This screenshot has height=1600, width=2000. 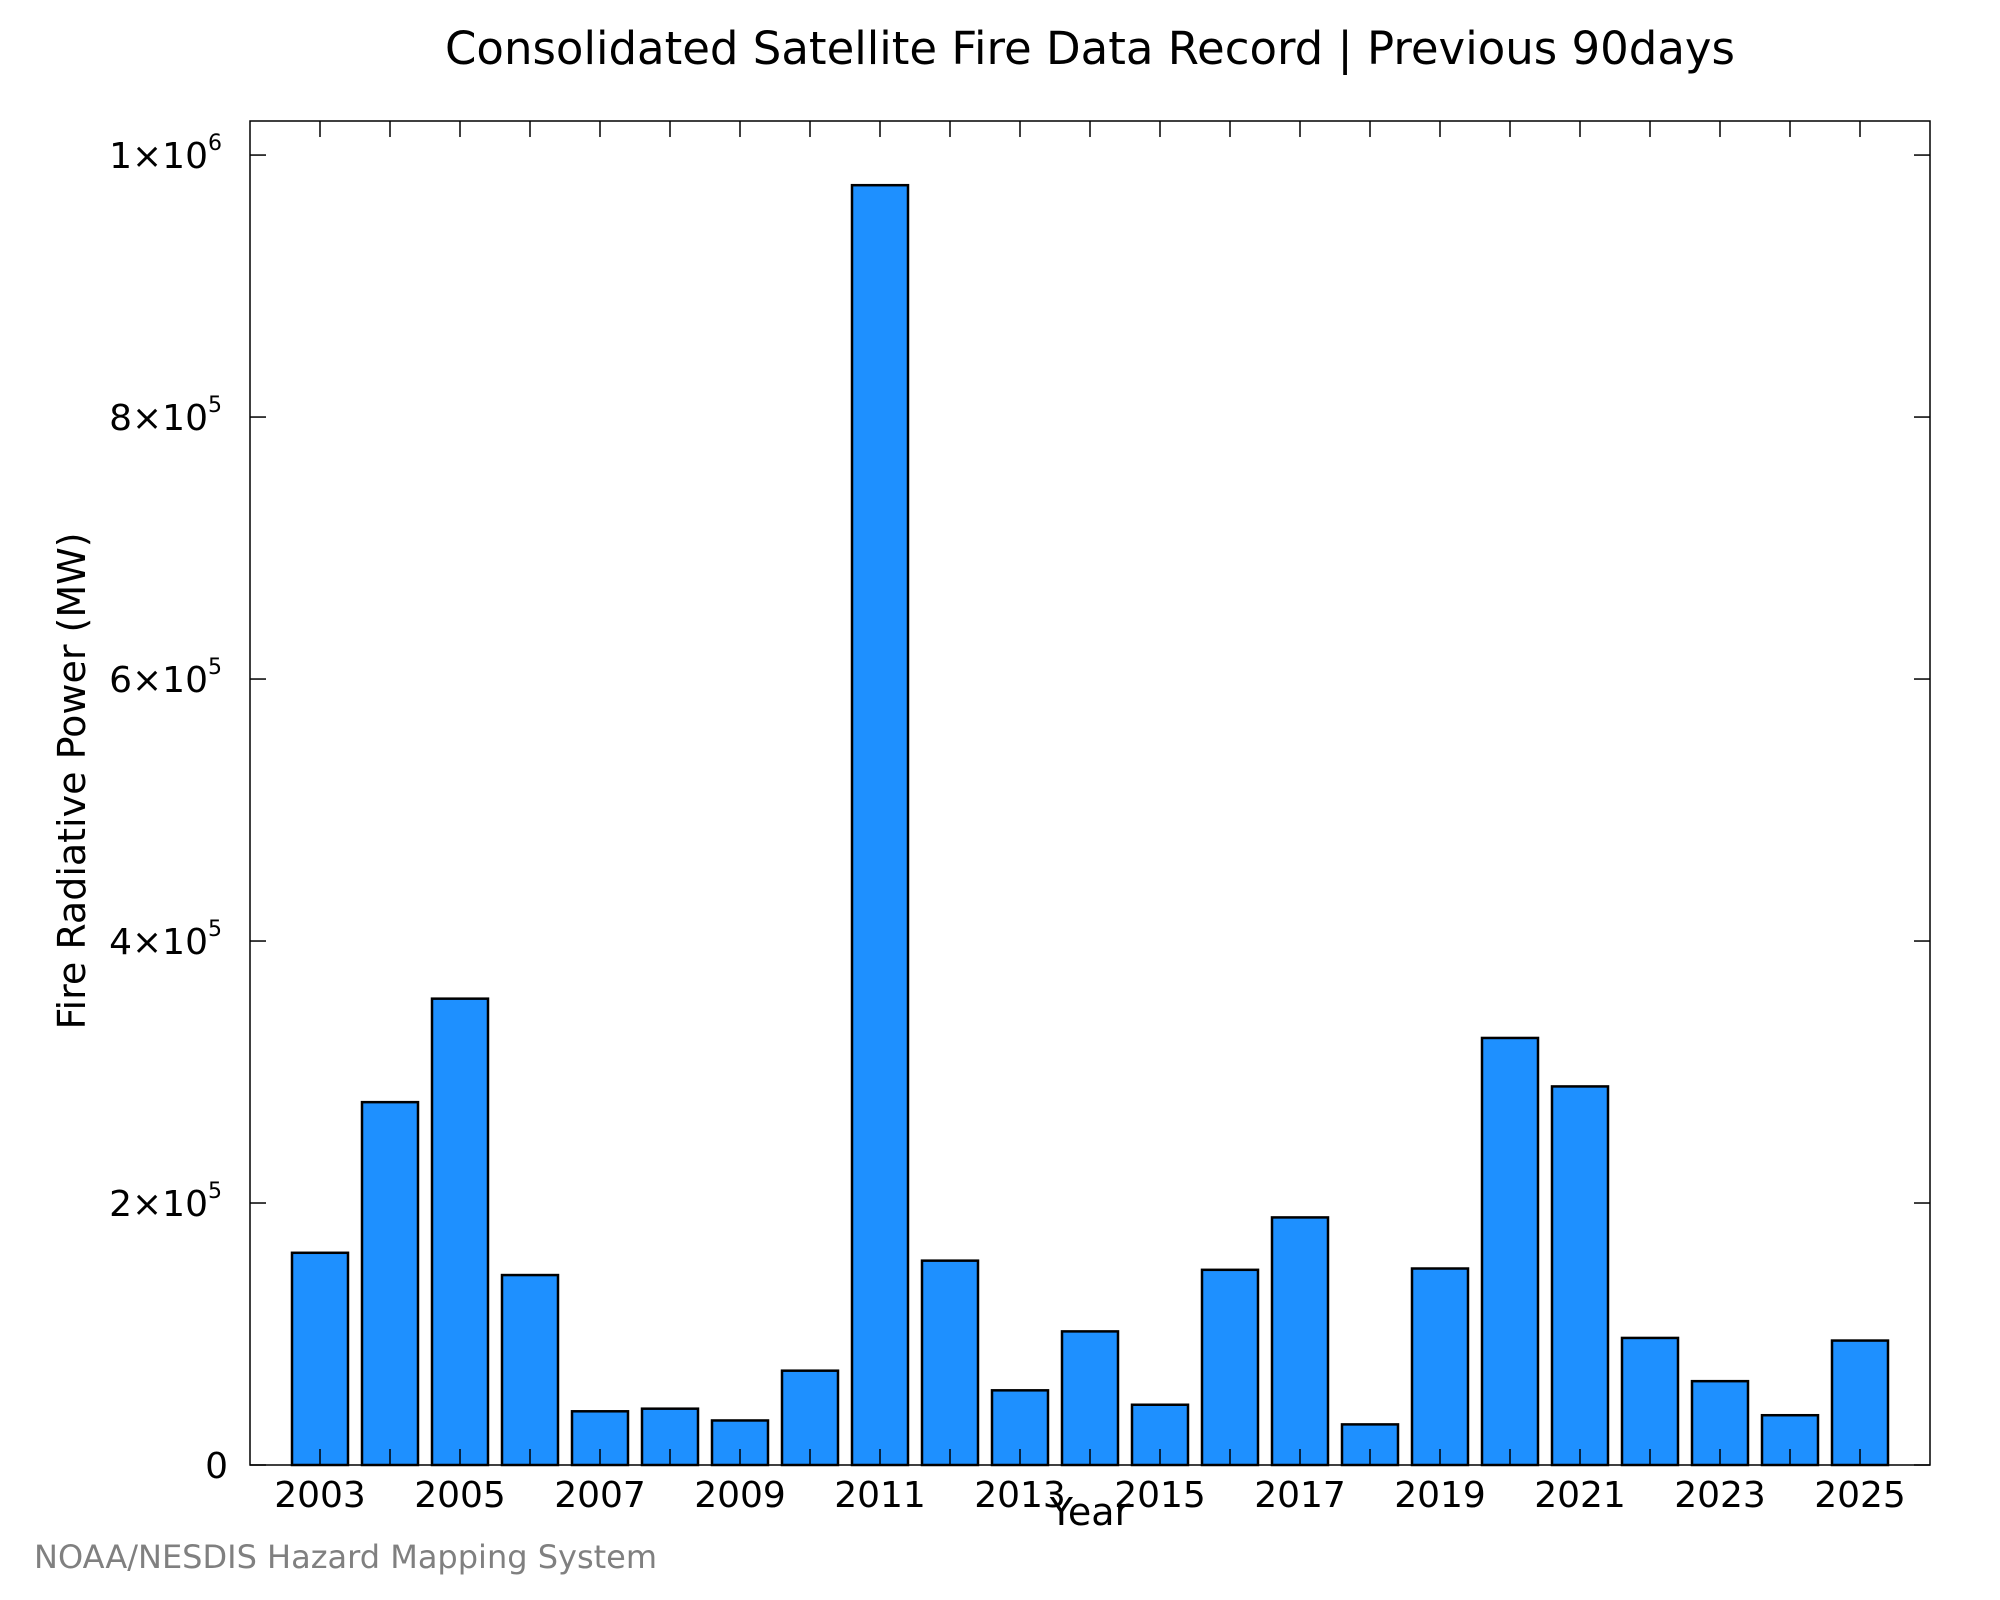 I want to click on y-axis-label: Fire Radiative Power (MW), so click(x=72, y=781).